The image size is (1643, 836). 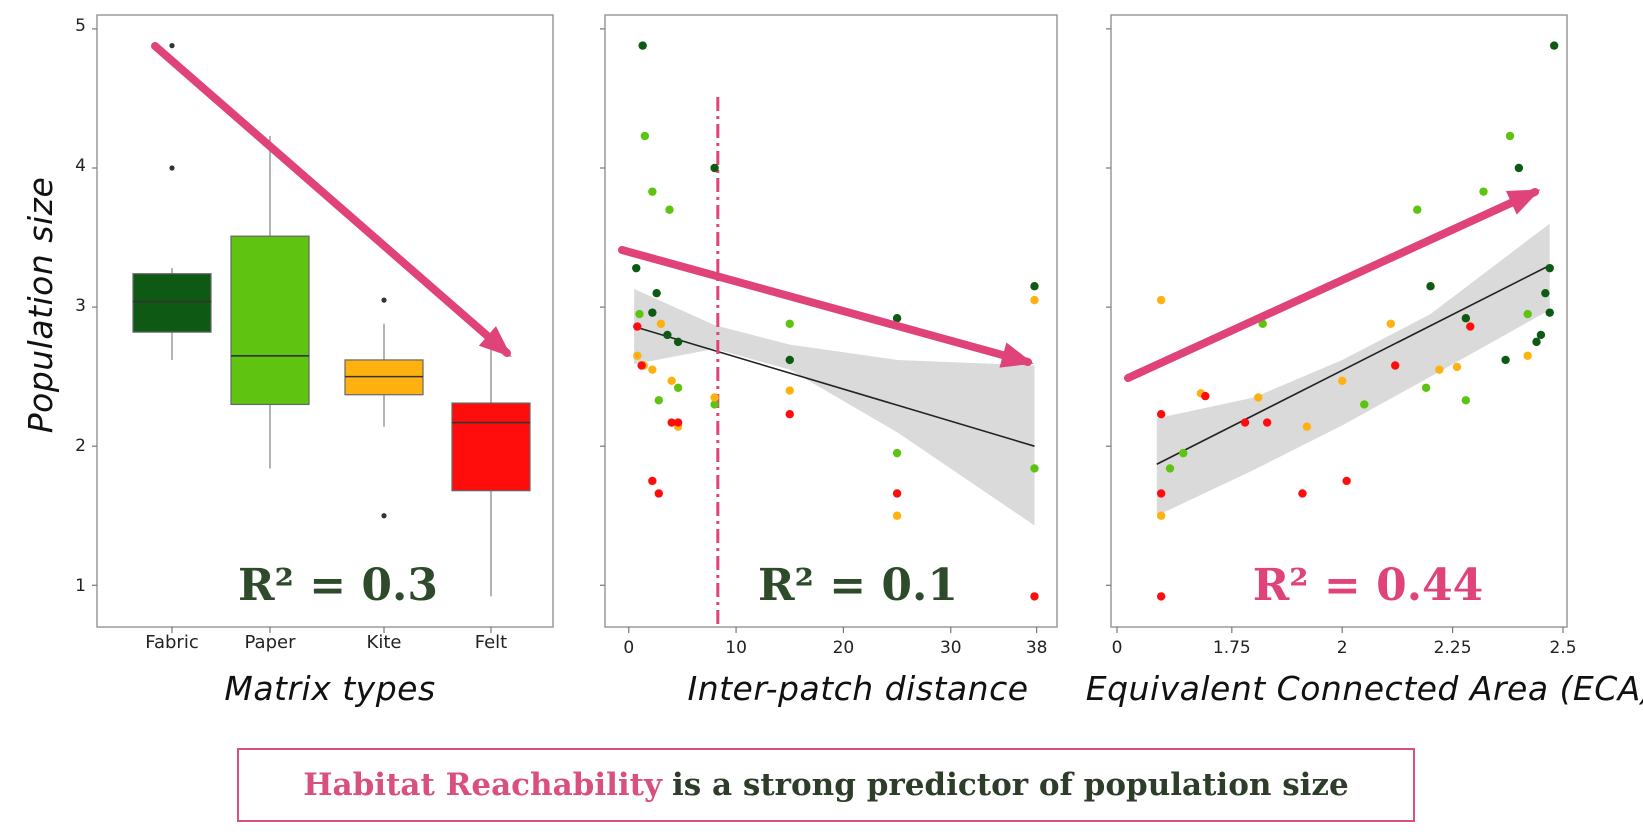 I want to click on x-tick-label: 20, so click(x=844, y=648).